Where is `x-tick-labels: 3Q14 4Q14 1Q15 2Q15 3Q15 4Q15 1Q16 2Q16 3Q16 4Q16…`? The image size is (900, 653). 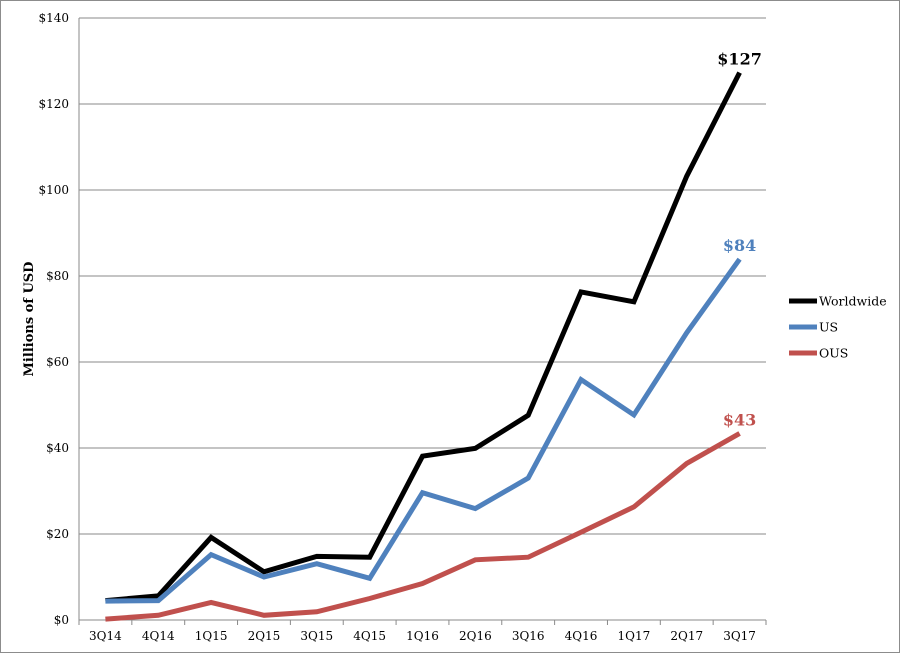
x-tick-labels: 3Q14 4Q14 1Q15 2Q15 3Q15 4Q15 1Q16 2Q16 3Q16 4Q16… is located at coordinates (422, 636).